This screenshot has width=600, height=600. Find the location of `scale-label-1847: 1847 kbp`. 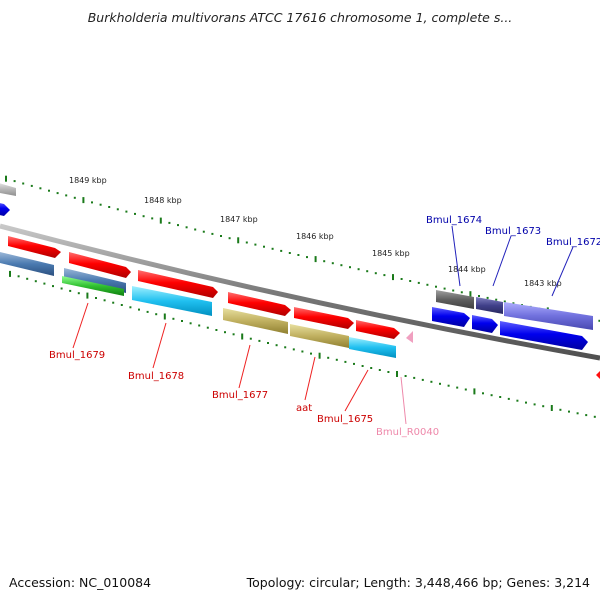

scale-label-1847: 1847 kbp is located at coordinates (239, 219).